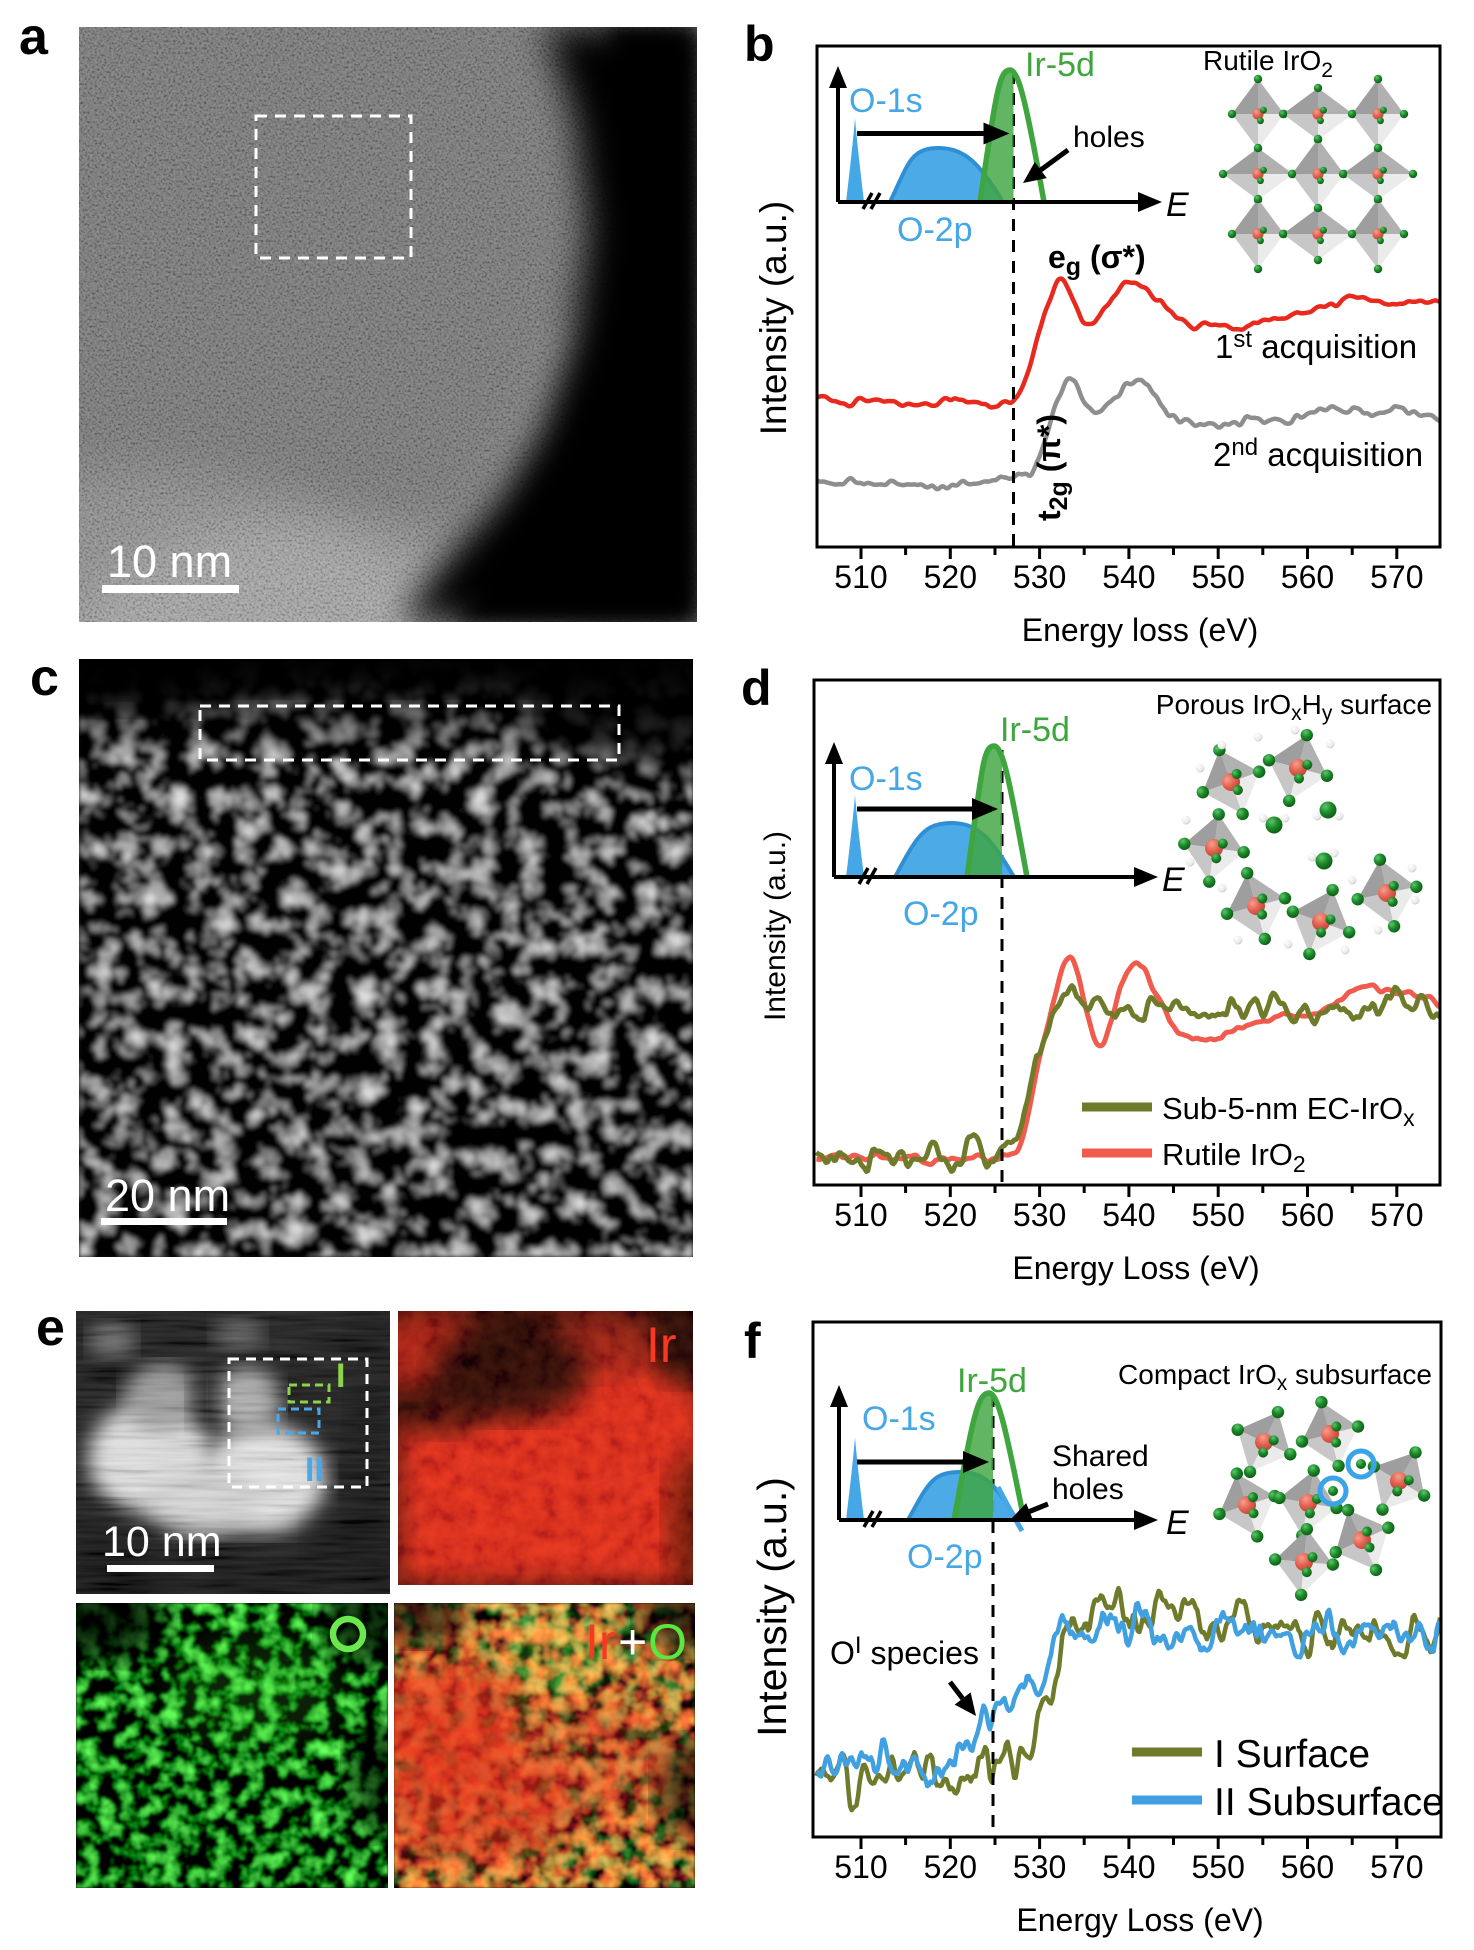  I want to click on svg-text: O, so click(667, 1642).